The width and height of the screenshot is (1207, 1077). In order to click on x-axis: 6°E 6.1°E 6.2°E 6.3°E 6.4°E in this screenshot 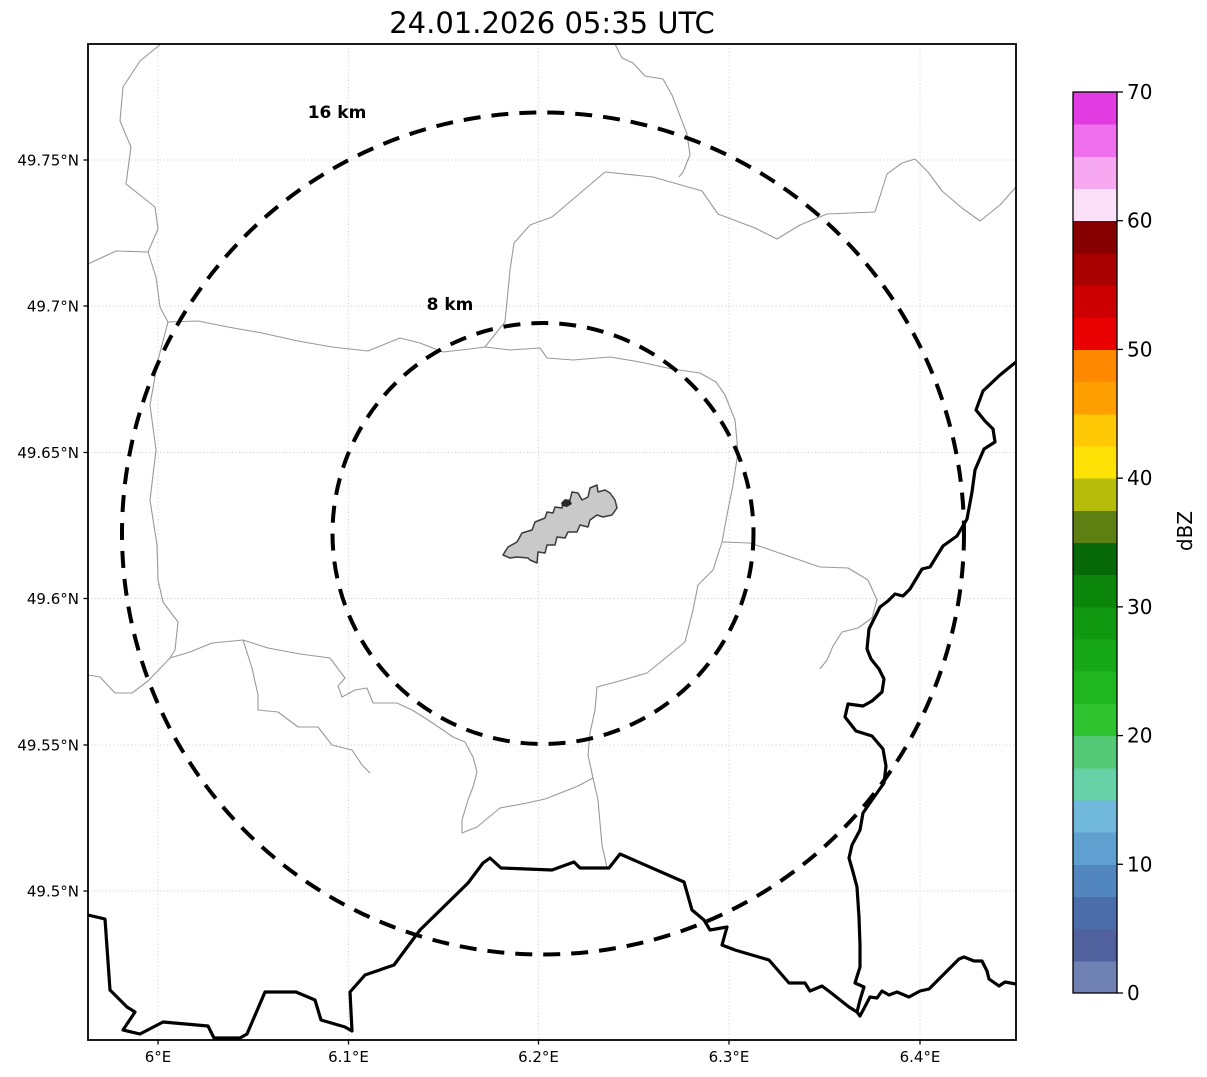, I will do `click(543, 1053)`.